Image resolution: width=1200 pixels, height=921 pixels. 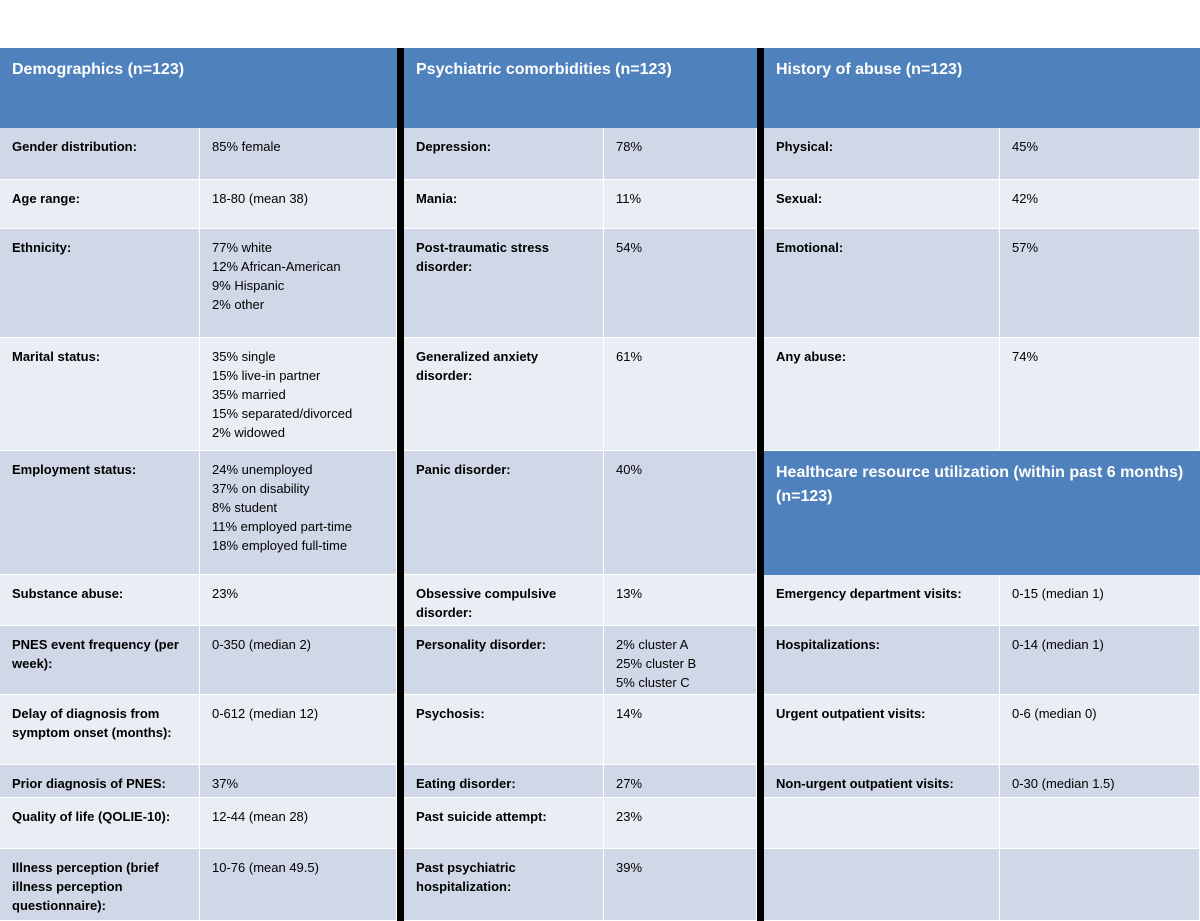 What do you see at coordinates (504, 600) in the screenshot?
I see `row-label: Obsessive compulsive disorder:` at bounding box center [504, 600].